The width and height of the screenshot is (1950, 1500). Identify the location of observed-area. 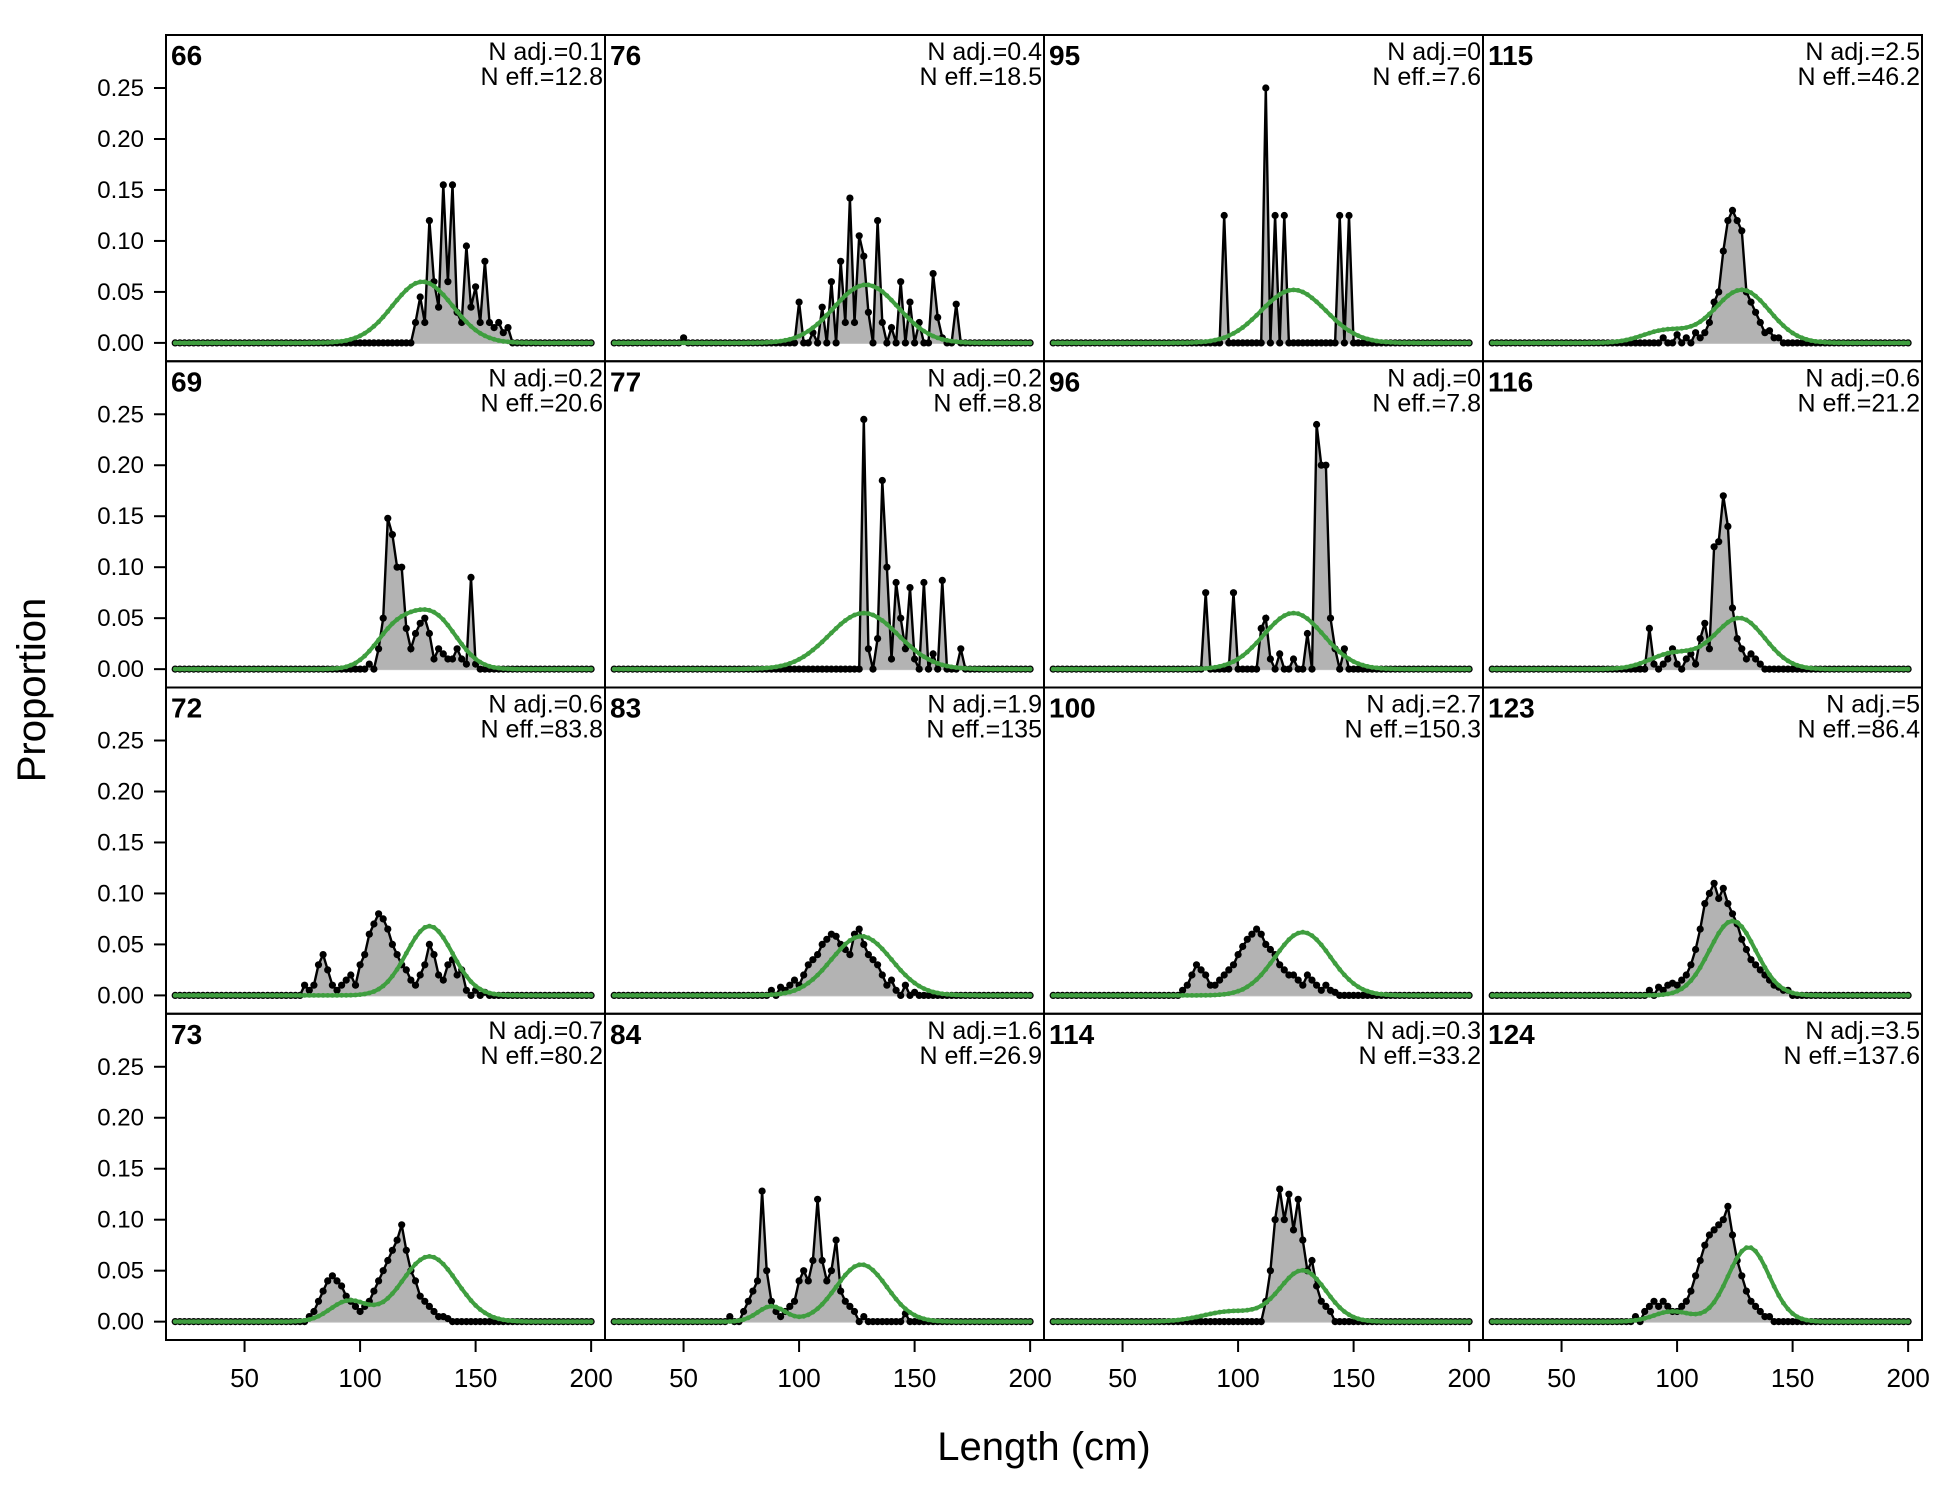
(1261, 962).